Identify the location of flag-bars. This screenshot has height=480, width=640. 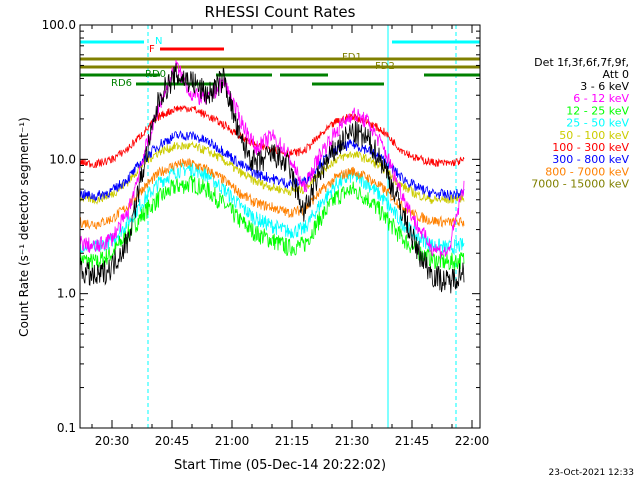
(280, 63).